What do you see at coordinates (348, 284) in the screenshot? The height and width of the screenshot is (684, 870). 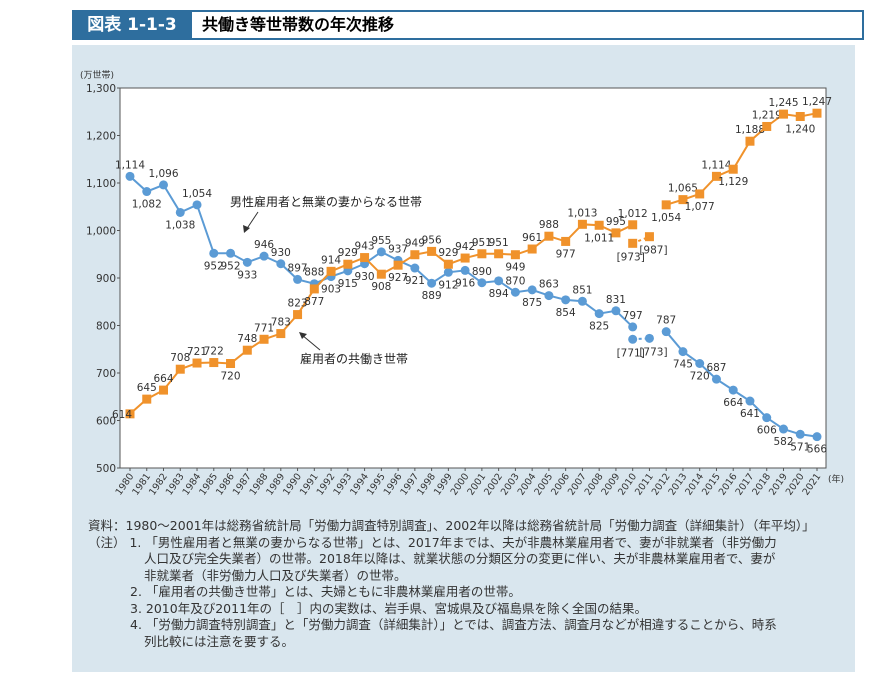 I see `data-label: 915` at bounding box center [348, 284].